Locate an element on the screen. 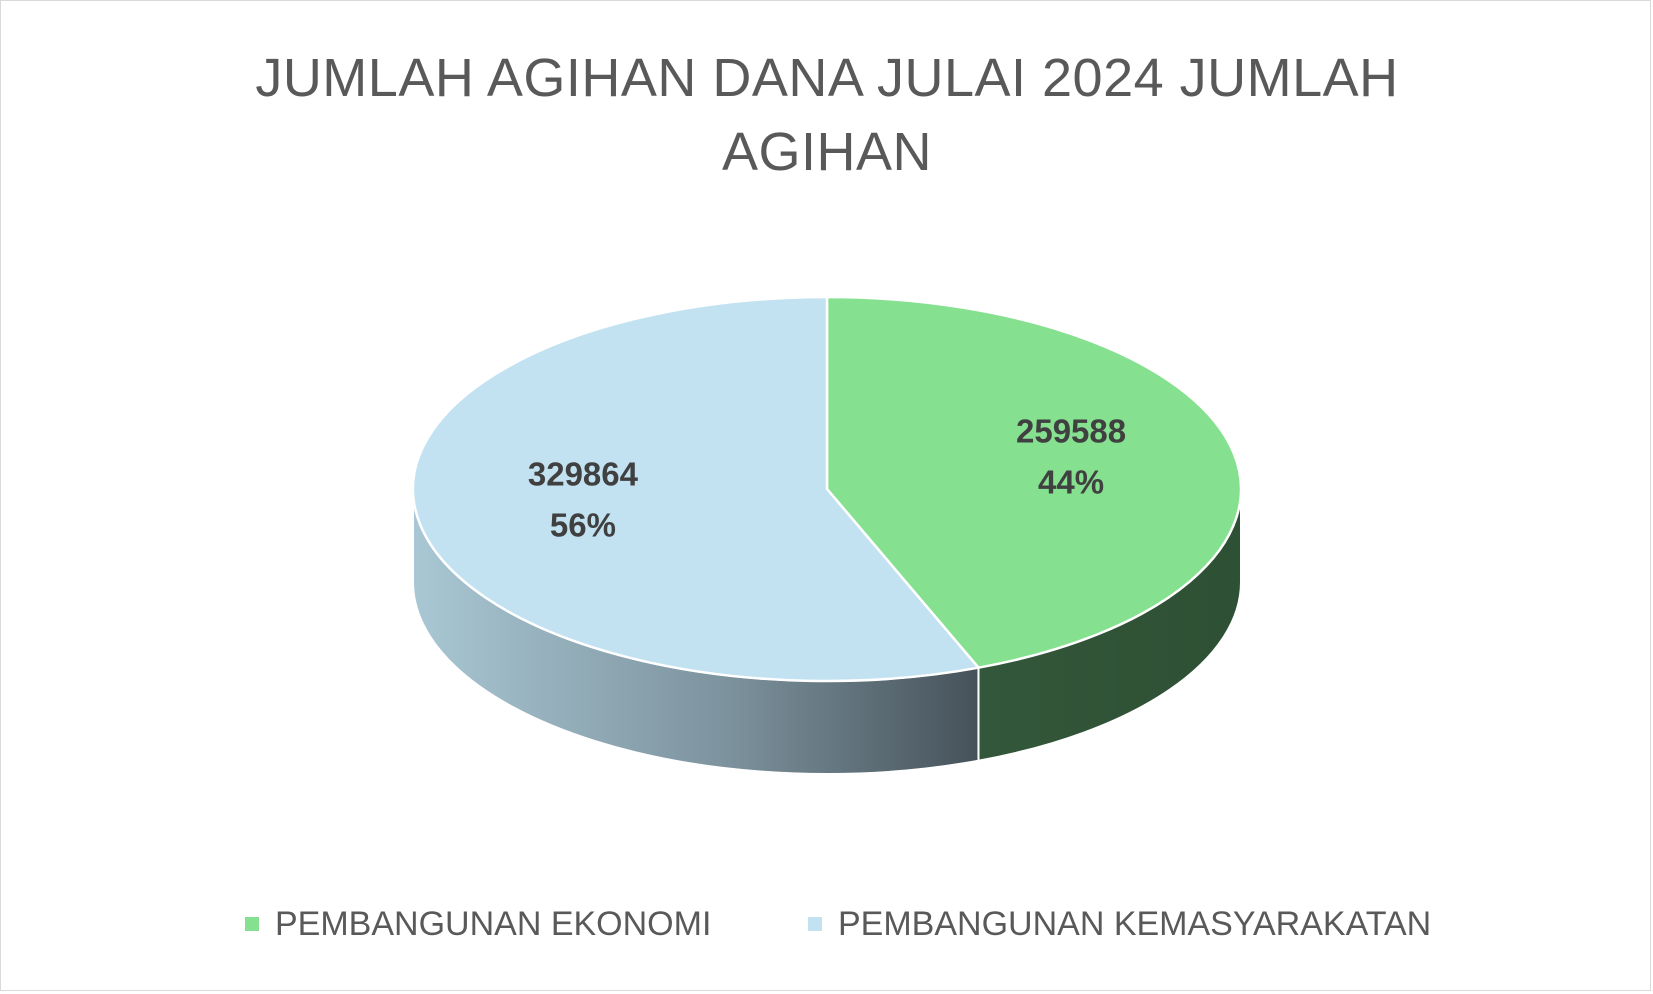  legend-item-ekonomi: PEMBANGUNAN EKONOMI is located at coordinates (478, 924).